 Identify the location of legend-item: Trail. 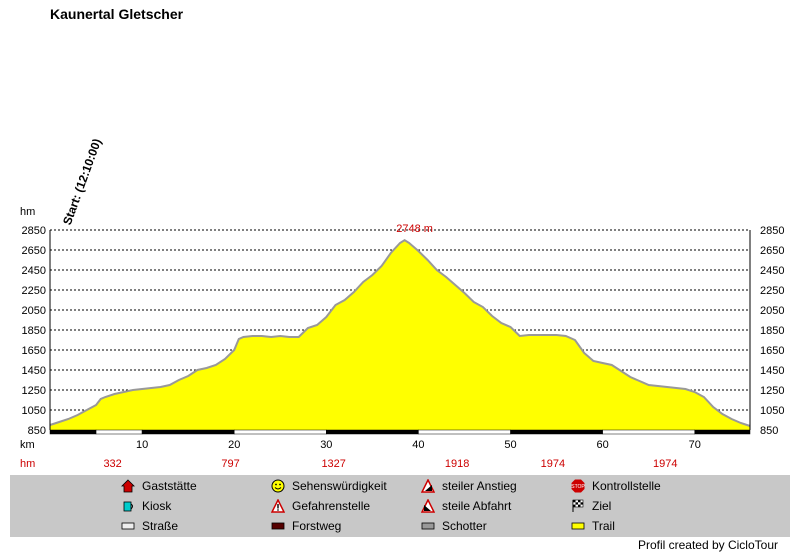
(592, 526).